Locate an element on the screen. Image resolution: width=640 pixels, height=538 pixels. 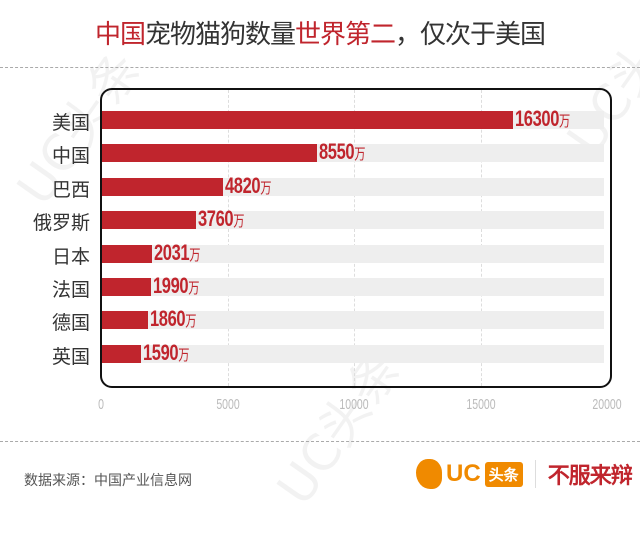
value-label: 16300万 is located at coordinates (542, 119).